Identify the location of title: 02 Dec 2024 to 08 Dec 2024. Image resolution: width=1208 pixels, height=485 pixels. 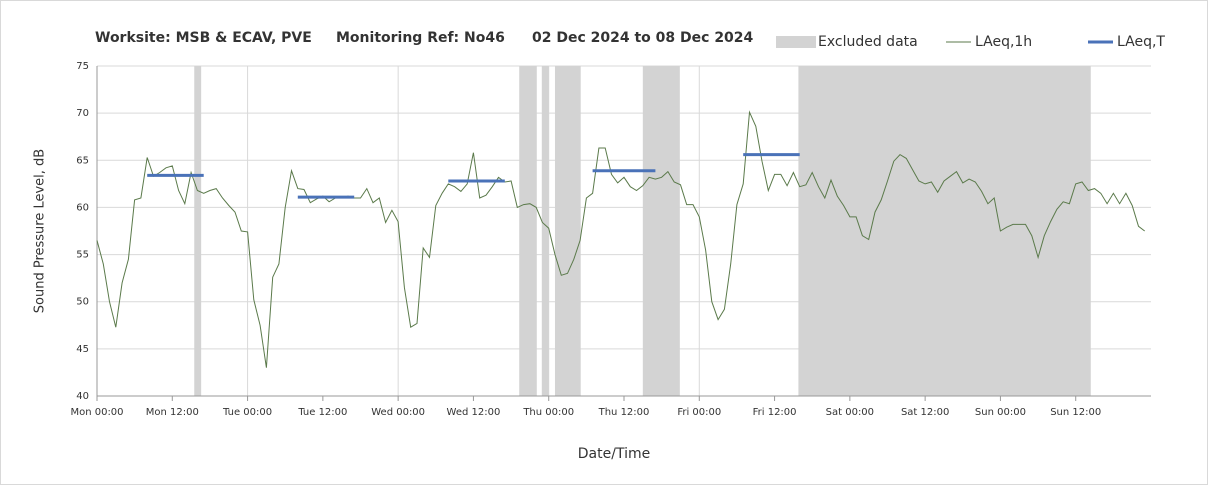
(643, 38).